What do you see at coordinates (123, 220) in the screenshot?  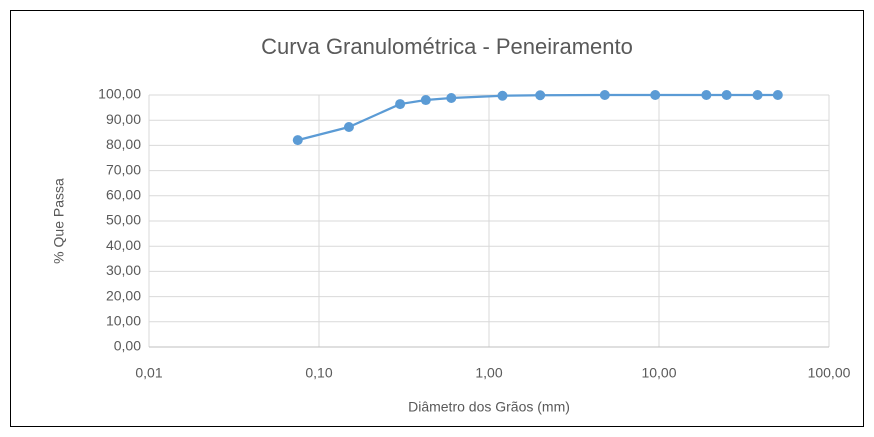 I see `y-tick-label: 50,00` at bounding box center [123, 220].